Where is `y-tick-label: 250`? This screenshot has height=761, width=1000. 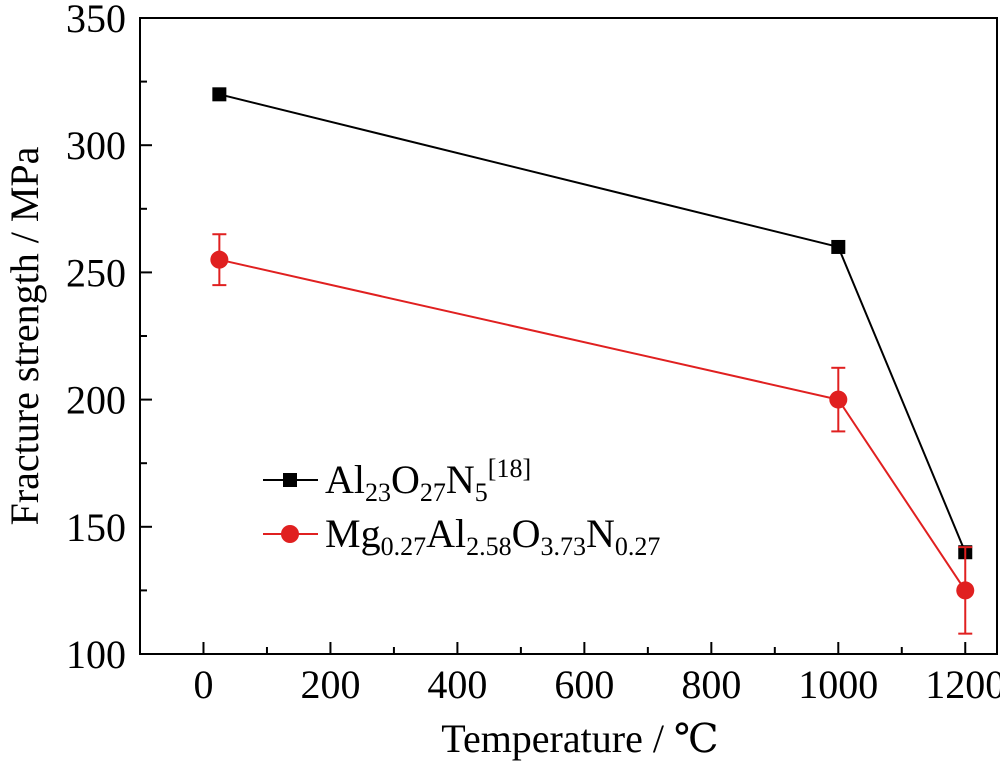 y-tick-label: 250 is located at coordinates (96, 272).